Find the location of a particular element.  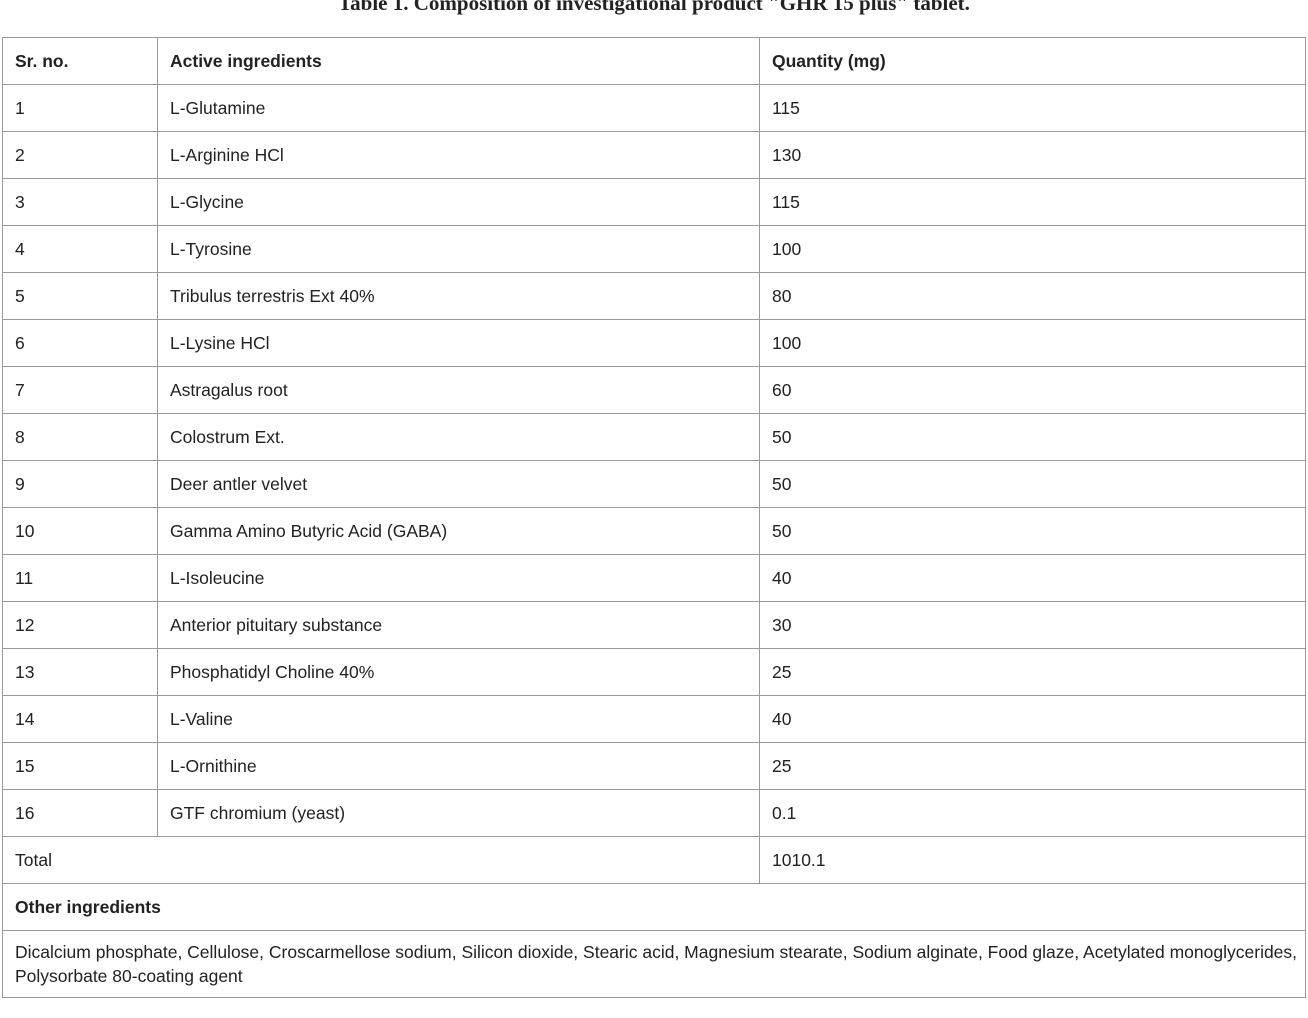

header-cell: Sr. no. is located at coordinates (80, 61).